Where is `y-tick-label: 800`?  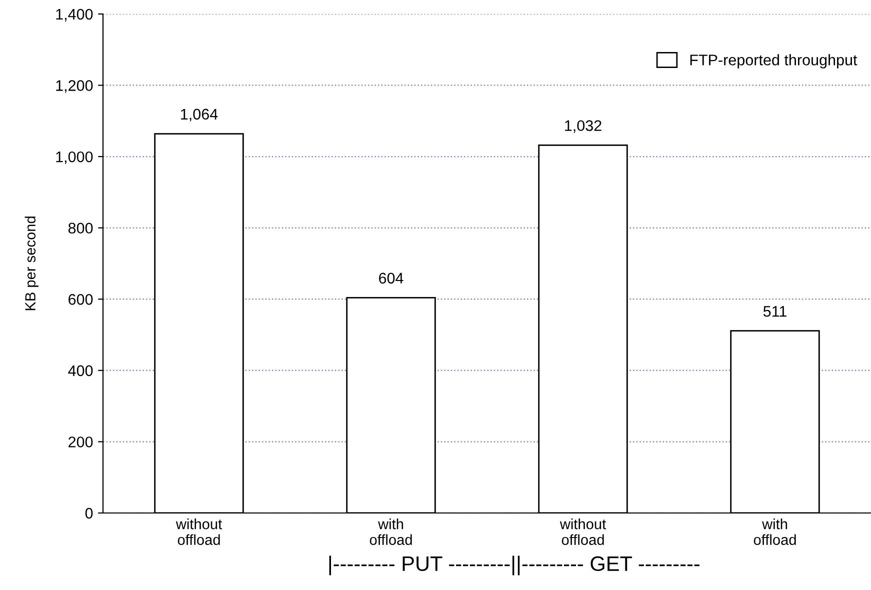
y-tick-label: 800 is located at coordinates (80, 228).